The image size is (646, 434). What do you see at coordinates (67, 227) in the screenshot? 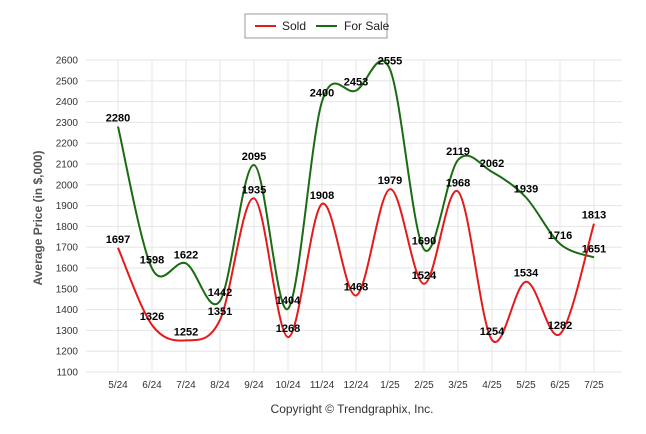
I see `y-tick-label: 1800` at bounding box center [67, 227].